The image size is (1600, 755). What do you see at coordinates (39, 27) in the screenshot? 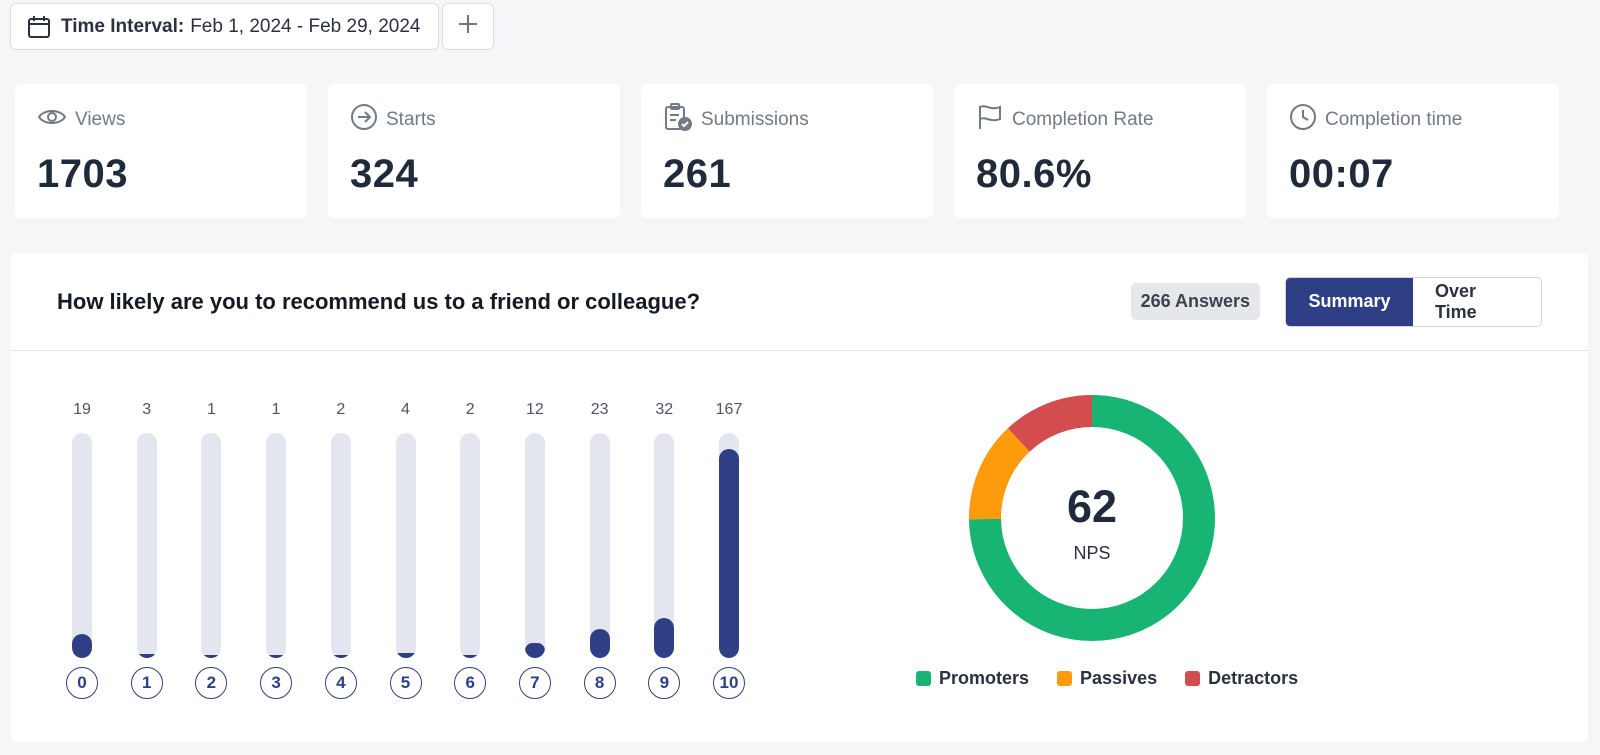
I see `calendar-icon` at bounding box center [39, 27].